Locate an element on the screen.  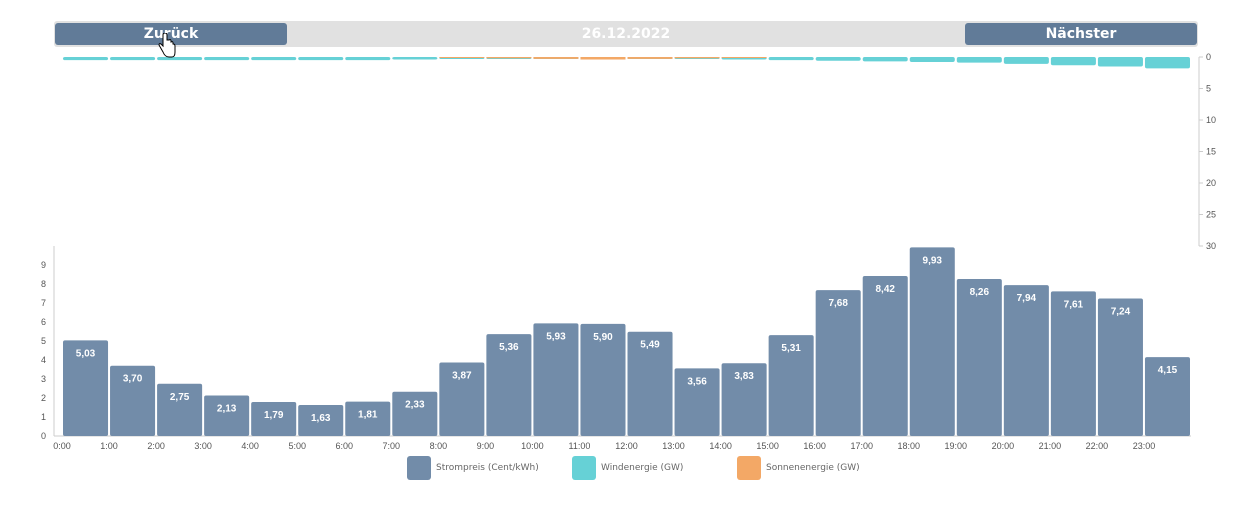
legend-swatch-wind is located at coordinates (584, 468).